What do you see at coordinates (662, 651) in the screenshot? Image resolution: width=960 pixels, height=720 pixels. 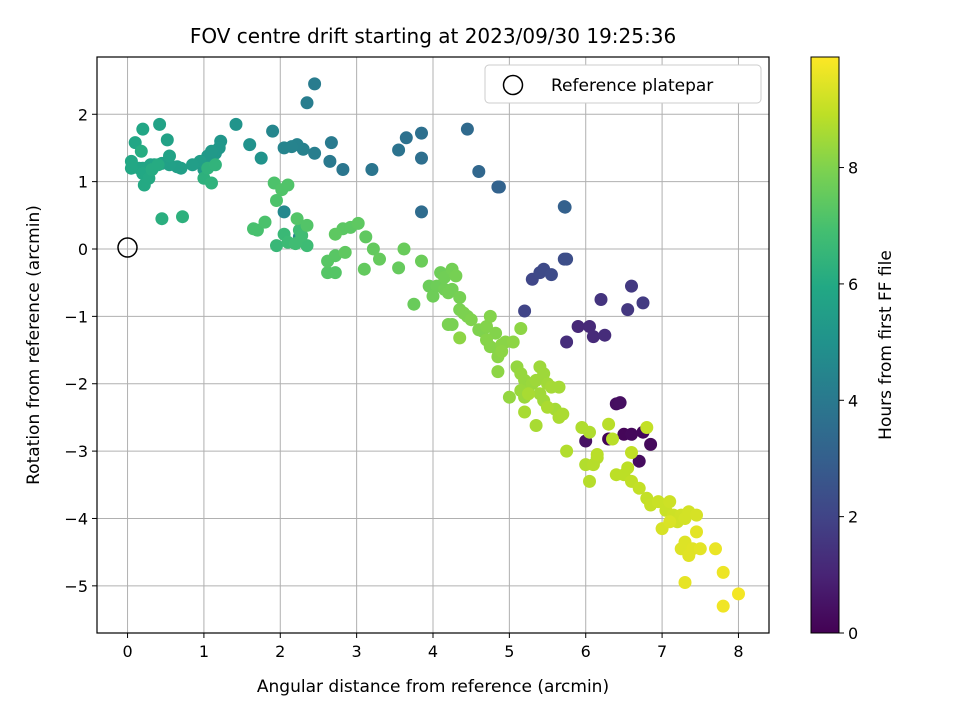 I see `x-tick-label: 7` at bounding box center [662, 651].